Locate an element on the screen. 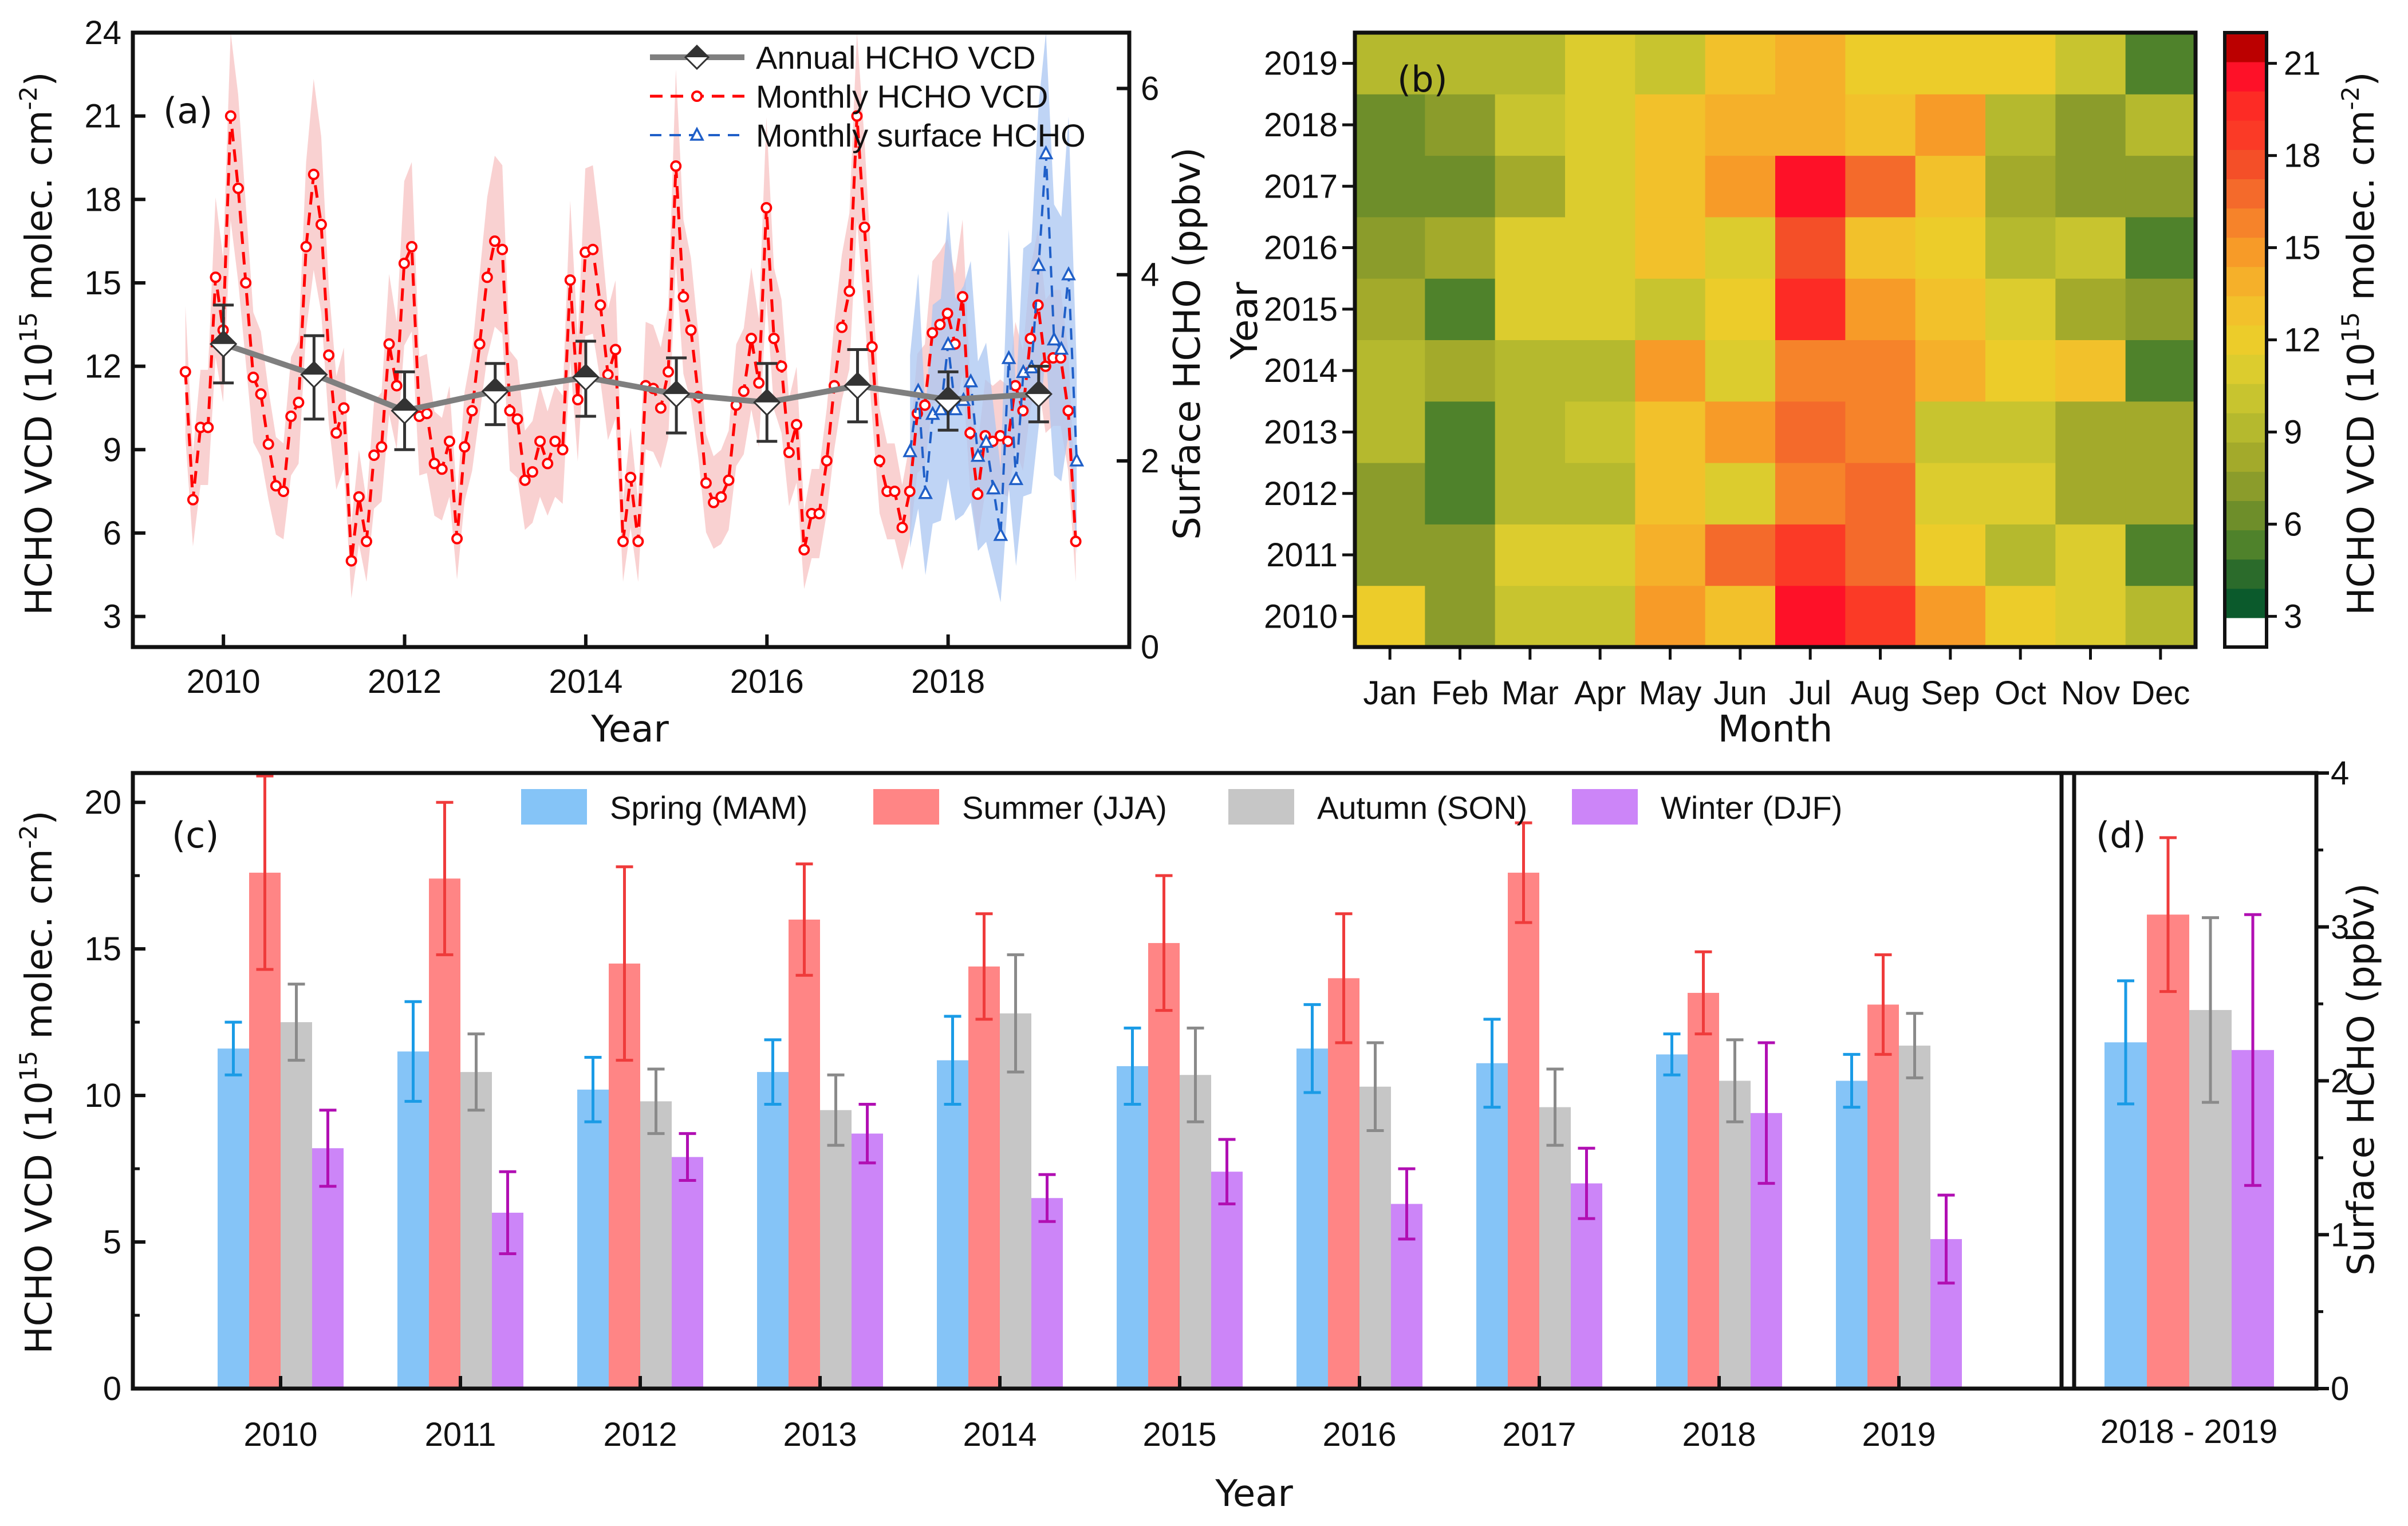 This screenshot has width=2408, height=1526. legend-surface-marker is located at coordinates (696, 134).